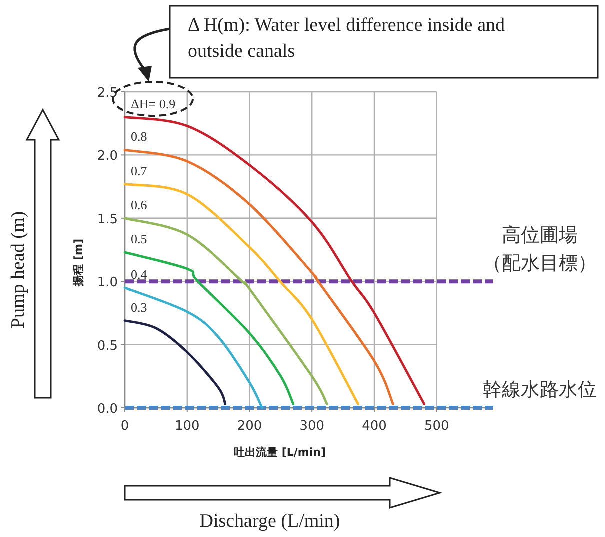 The width and height of the screenshot is (605, 537). I want to click on series-label: 0.5, so click(139, 239).